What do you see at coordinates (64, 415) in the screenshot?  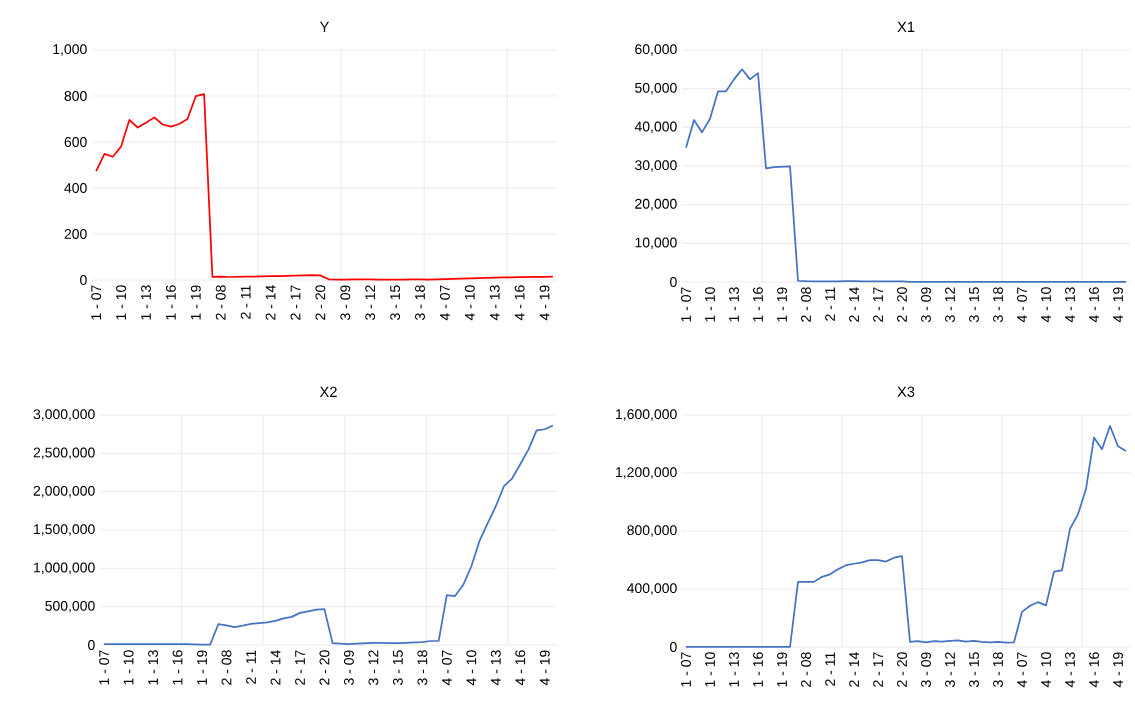 I see `y-tick-label: 3,000,000` at bounding box center [64, 415].